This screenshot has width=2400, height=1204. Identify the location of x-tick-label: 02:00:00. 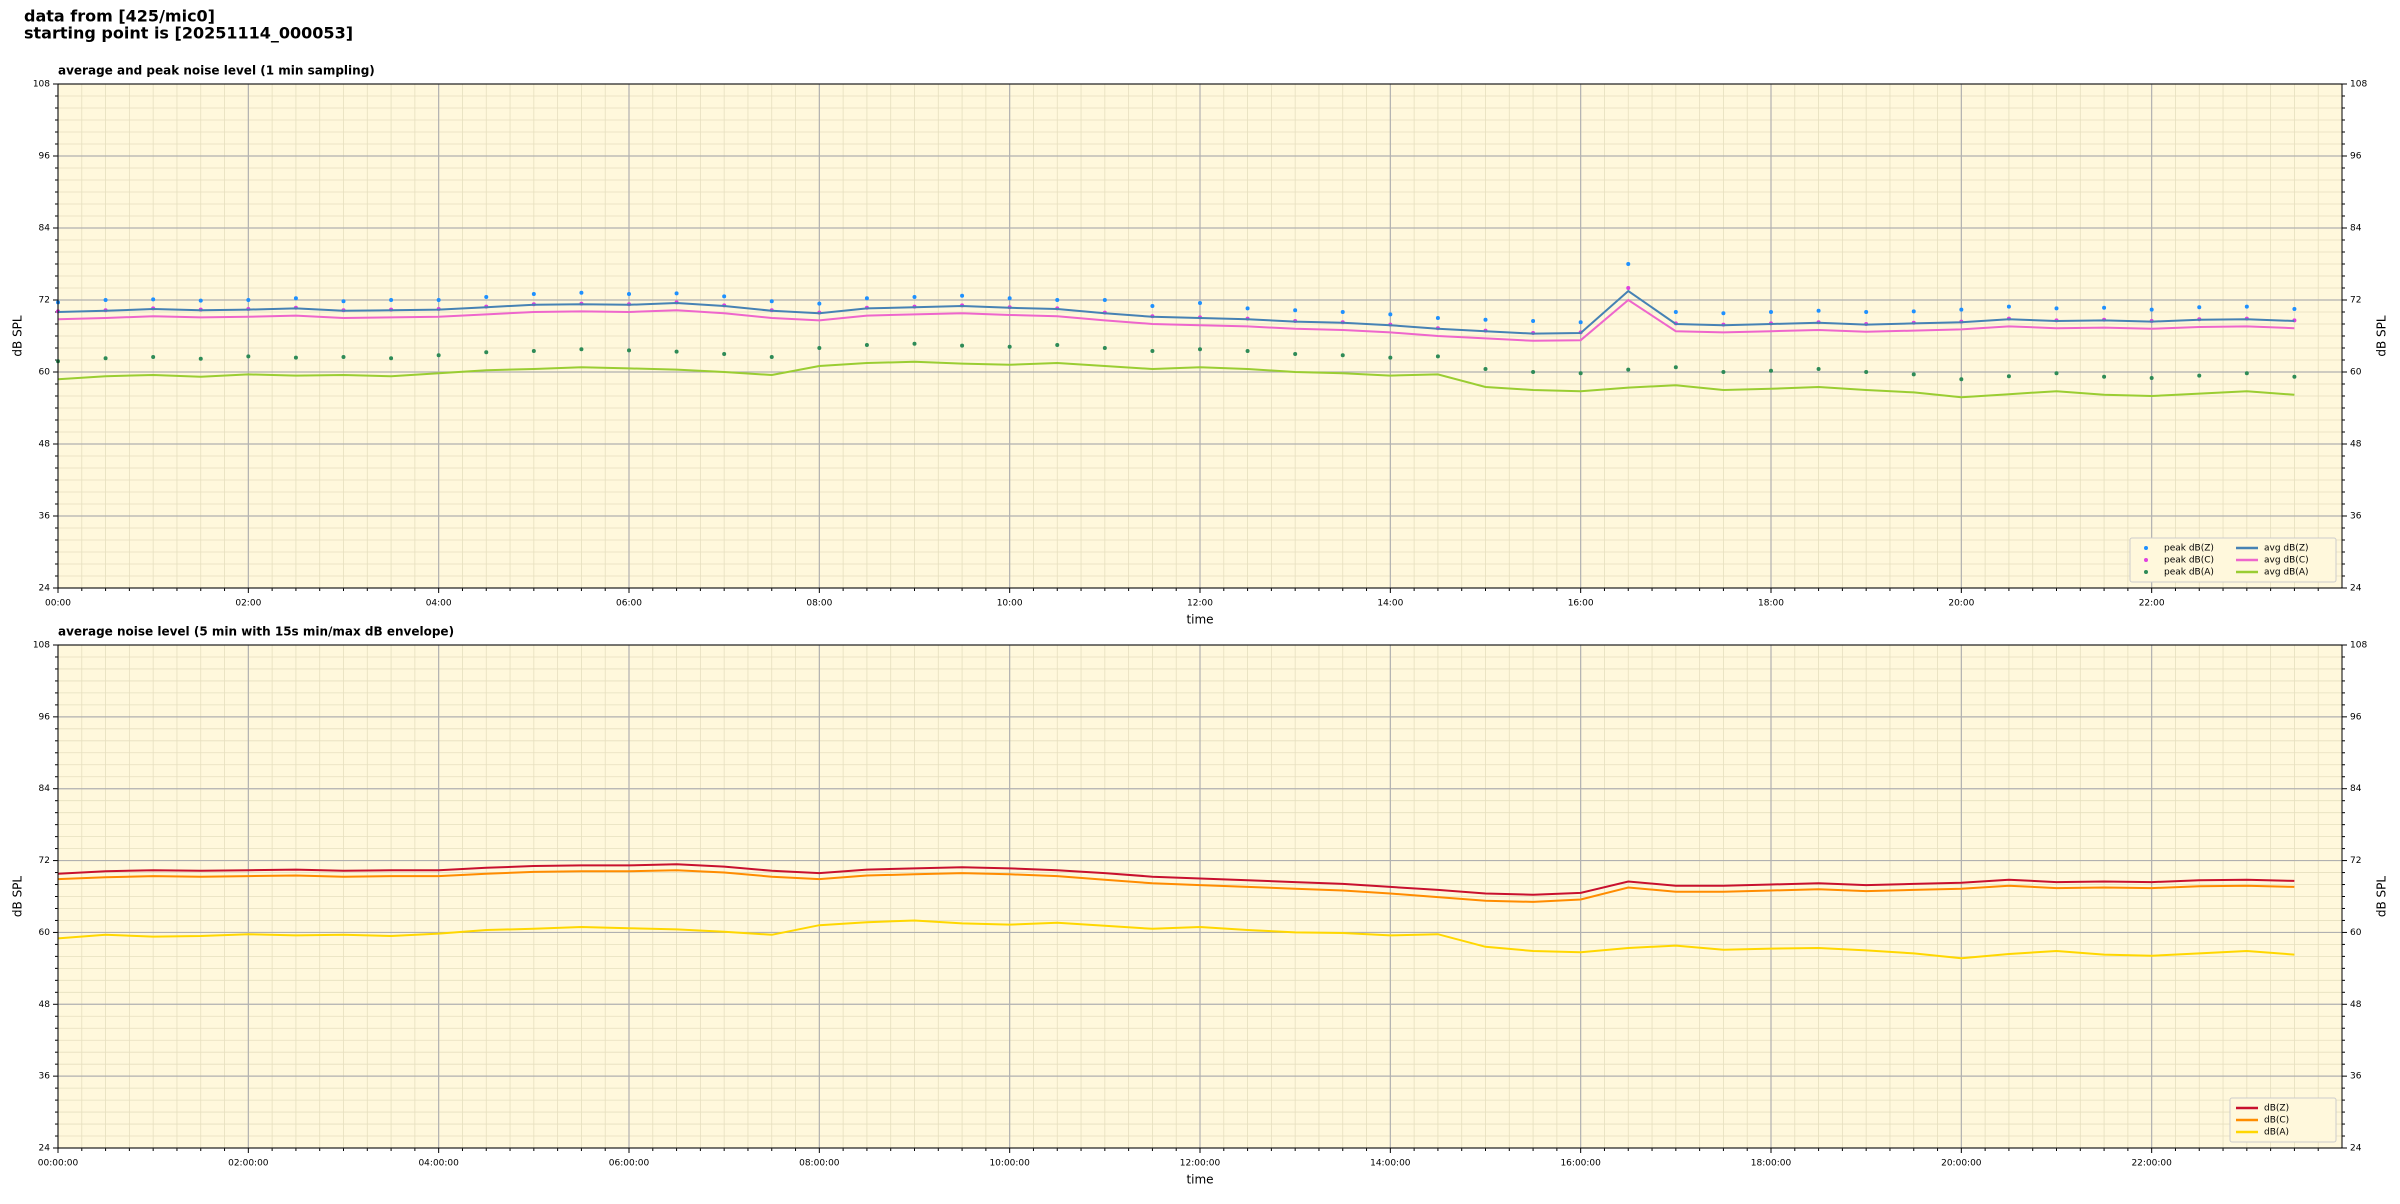
(248, 1164).